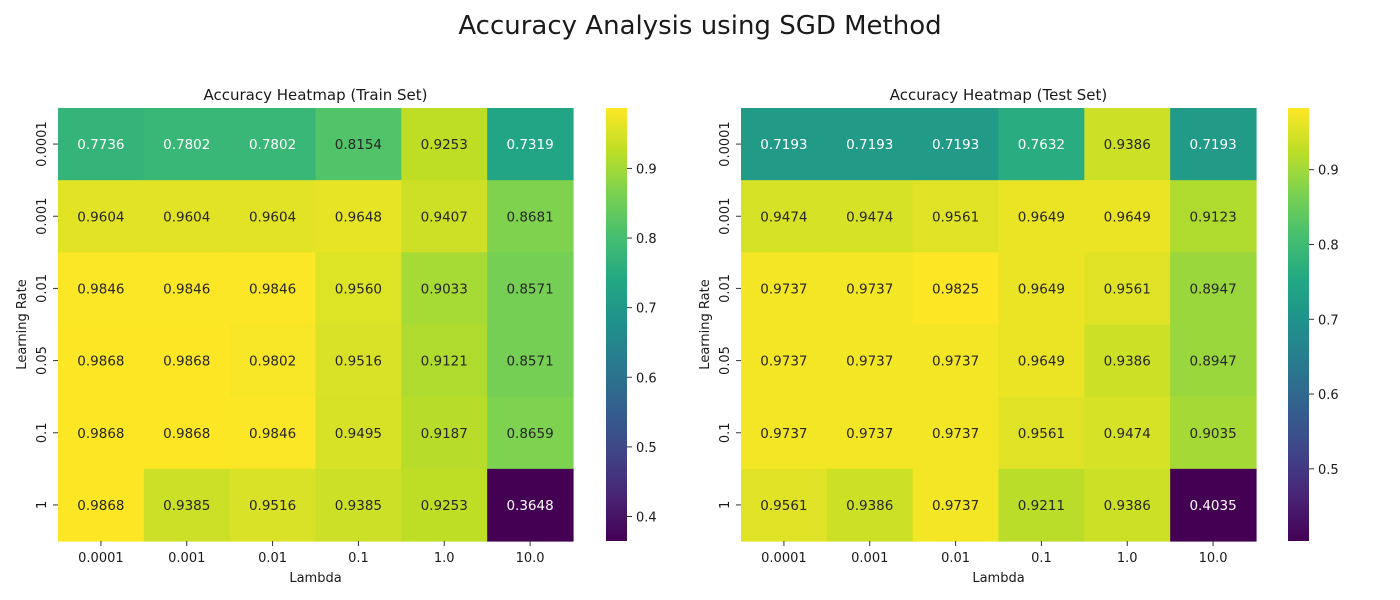 Image resolution: width=1400 pixels, height=600 pixels. I want to click on y-tick-label: 0.1, so click(42, 432).